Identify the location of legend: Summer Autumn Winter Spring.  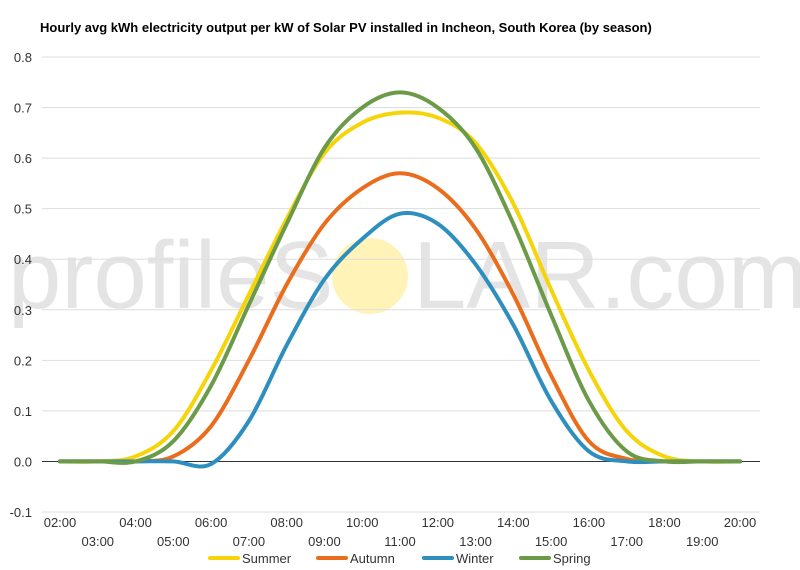
(399, 558).